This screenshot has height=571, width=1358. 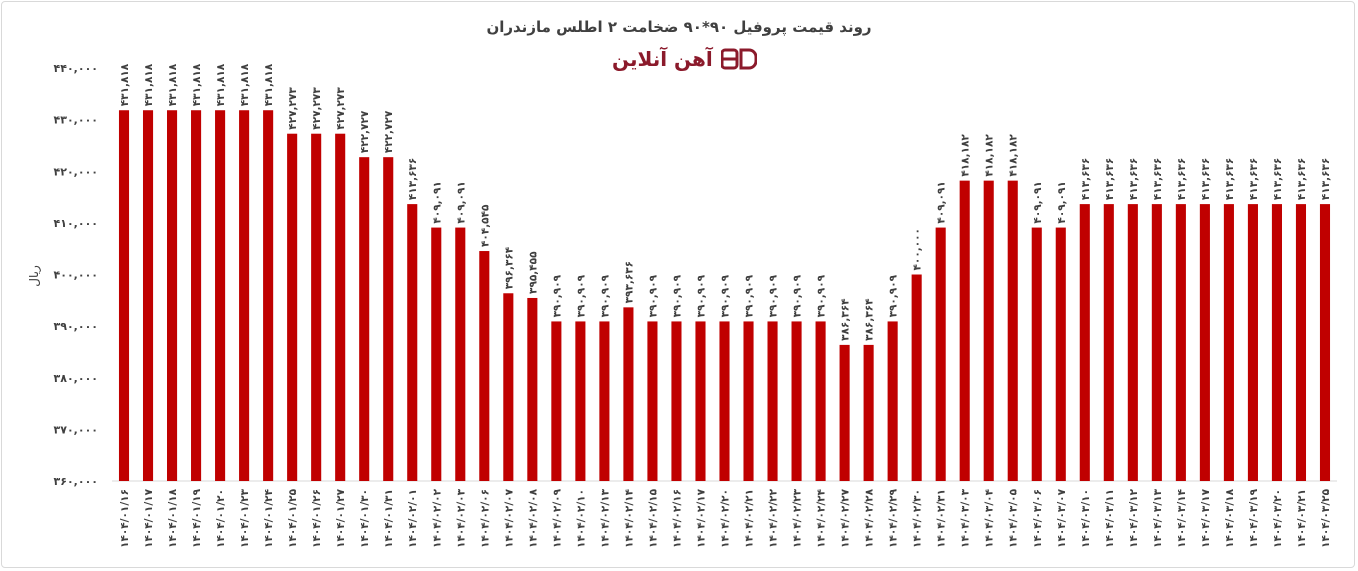 What do you see at coordinates (125, 518) in the screenshot?
I see `x-tick-label: ۱۴۰۴/۰۱/۱۶` at bounding box center [125, 518].